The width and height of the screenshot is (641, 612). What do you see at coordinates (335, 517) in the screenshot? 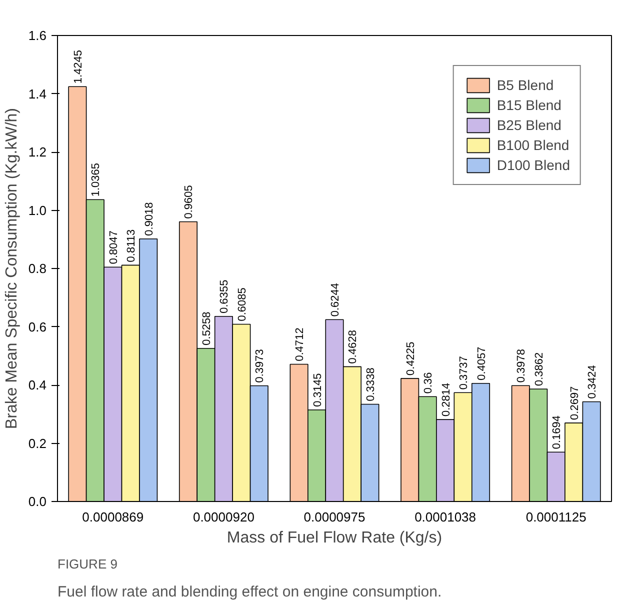
I see `x-tick-label: 0.0000975` at bounding box center [335, 517].